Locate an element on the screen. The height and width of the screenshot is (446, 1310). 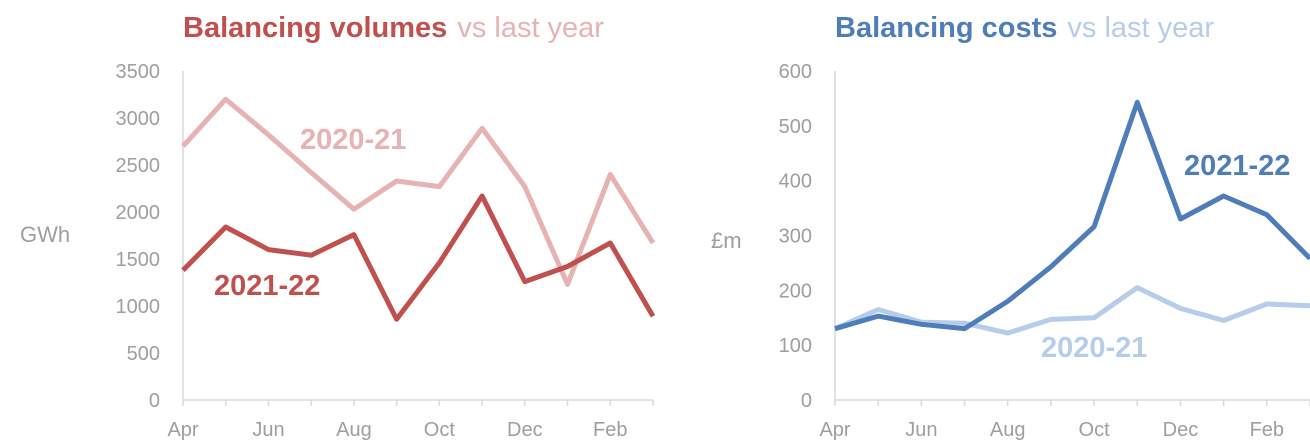
volumes-y-tick-label: 1000 is located at coordinates (138, 307).